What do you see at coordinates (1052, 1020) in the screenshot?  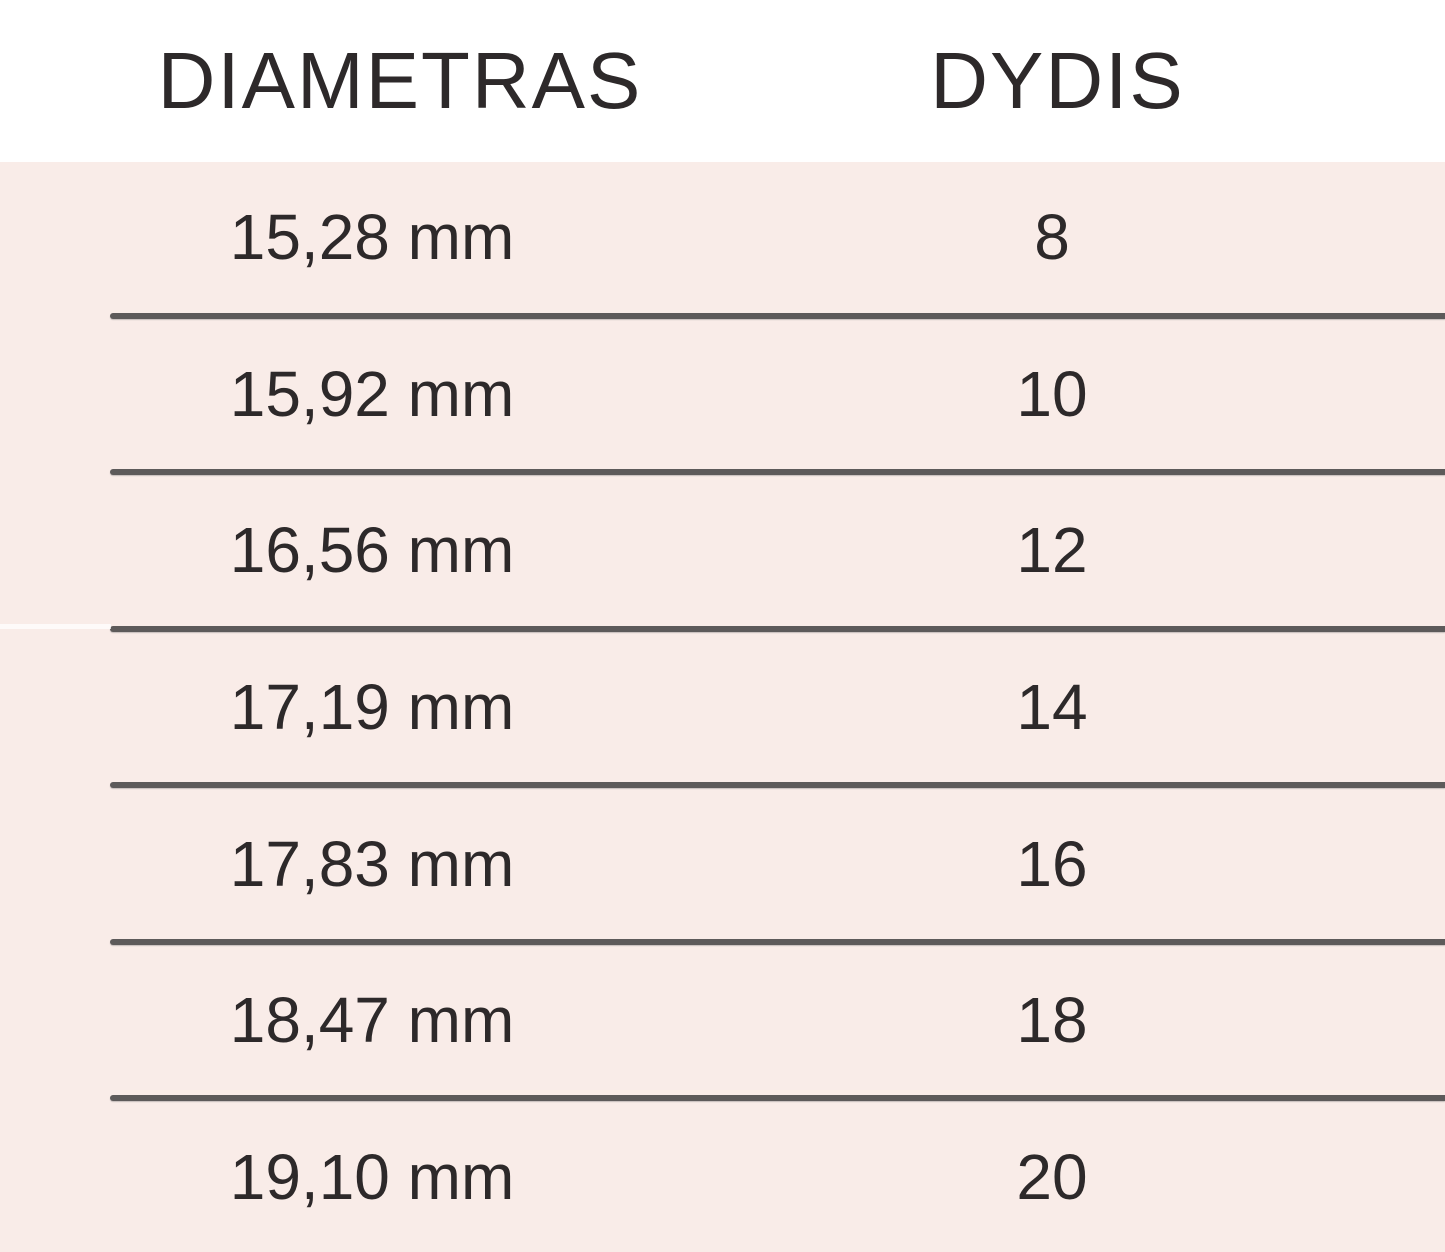 I see `size-cell: 18` at bounding box center [1052, 1020].